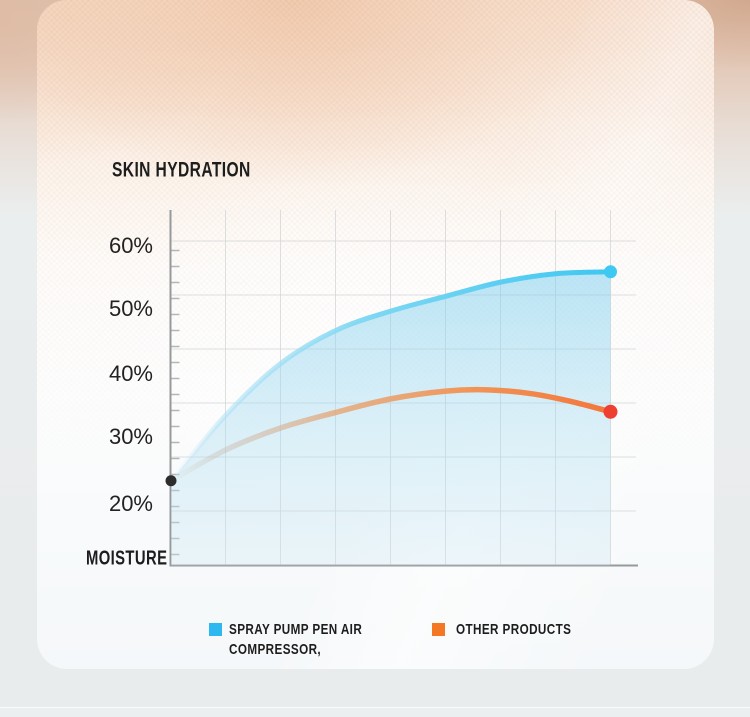 Image resolution: width=750 pixels, height=717 pixels. Describe the element at coordinates (438, 629) in the screenshot. I see `legend-swatch-other-products` at that location.